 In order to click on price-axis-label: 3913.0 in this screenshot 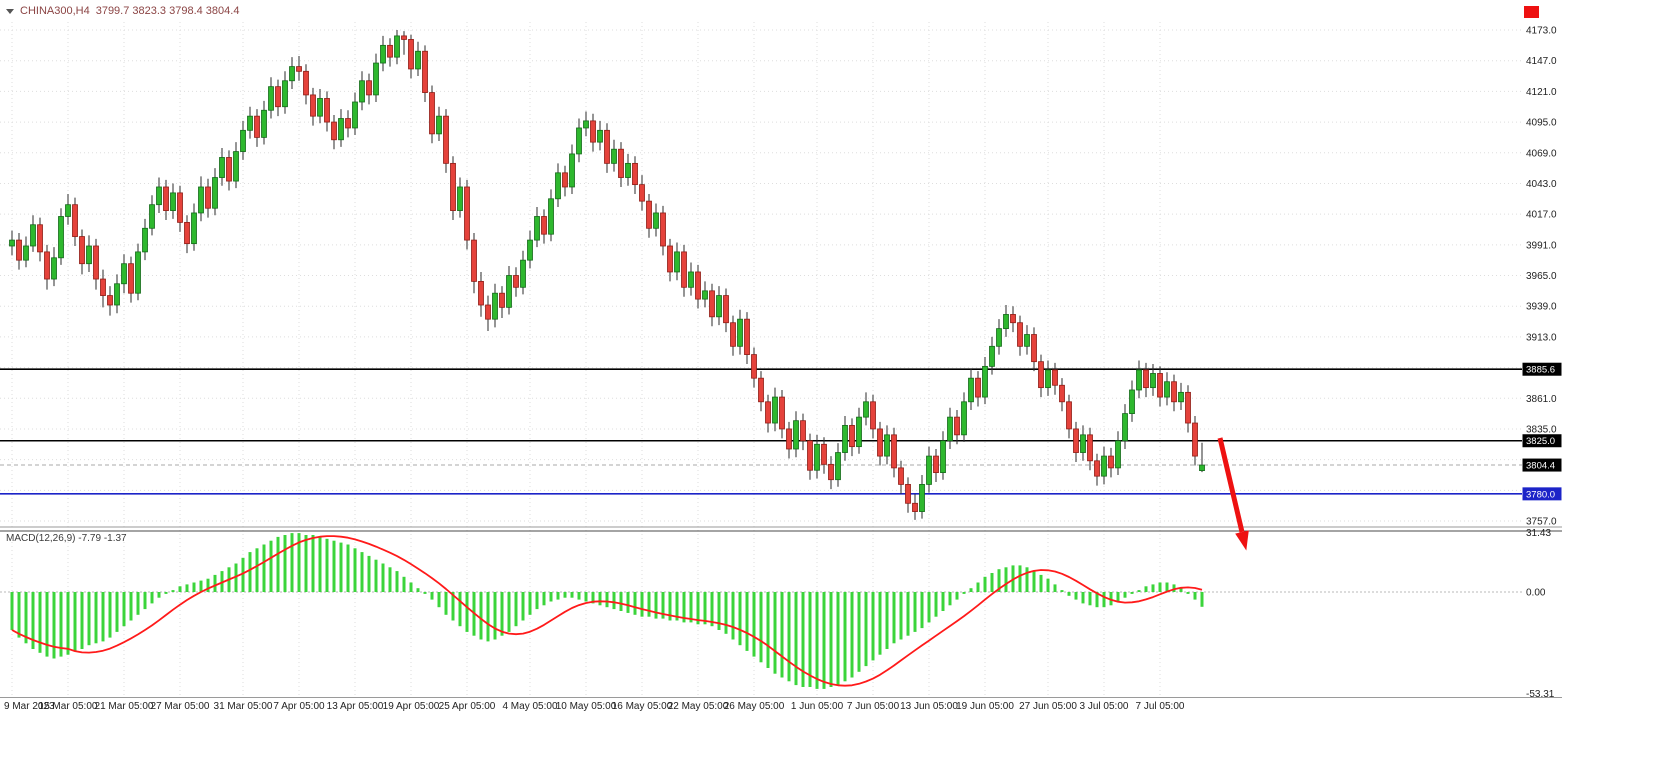, I will do `click(1541, 337)`.